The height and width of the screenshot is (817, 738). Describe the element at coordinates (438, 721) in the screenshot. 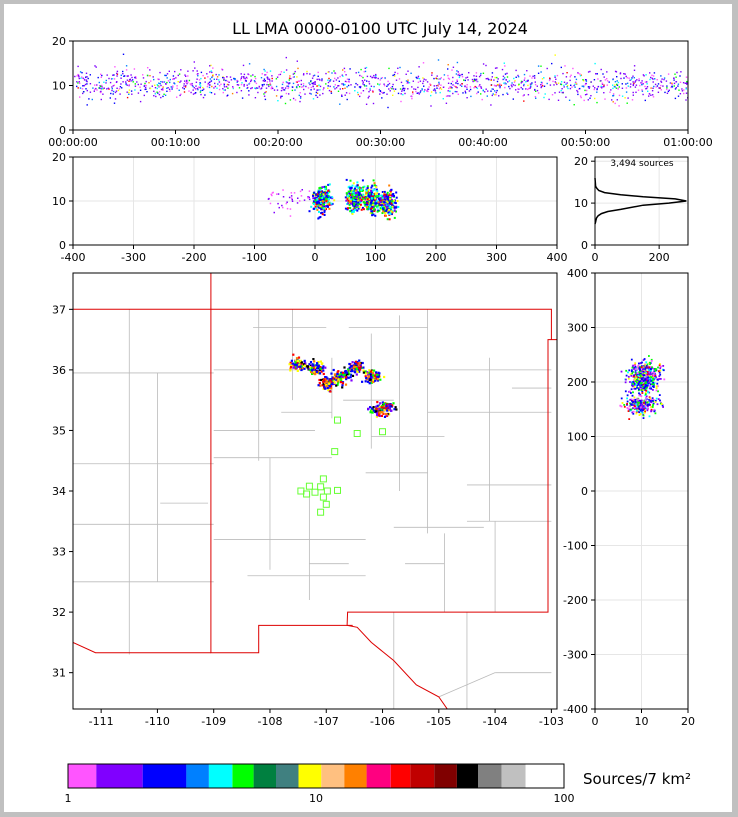

I see `xtick-label: -105` at that location.